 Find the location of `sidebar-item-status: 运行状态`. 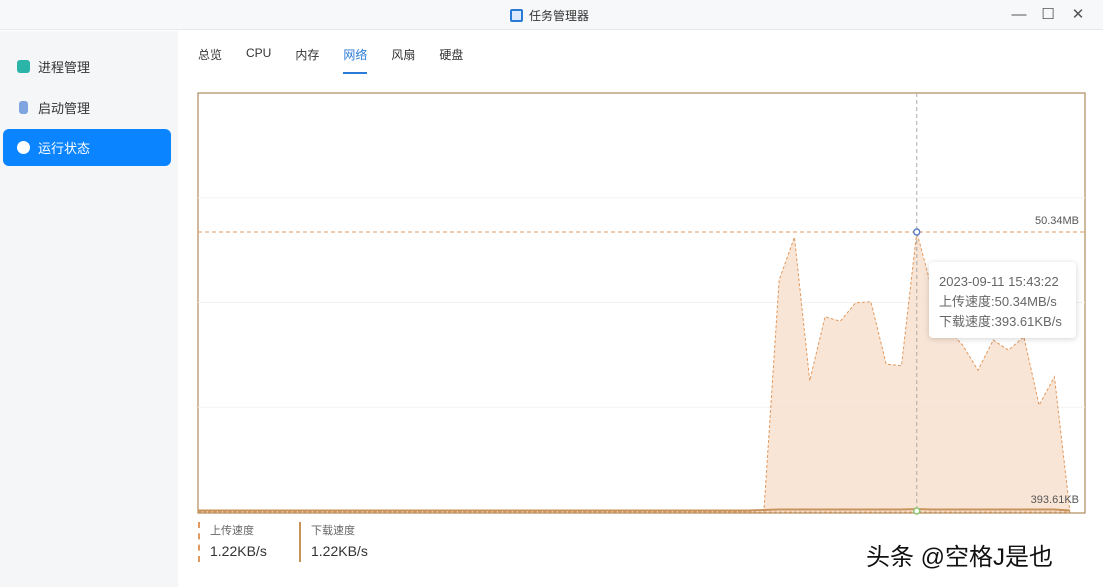

sidebar-item-status: 运行状态 is located at coordinates (87, 147).